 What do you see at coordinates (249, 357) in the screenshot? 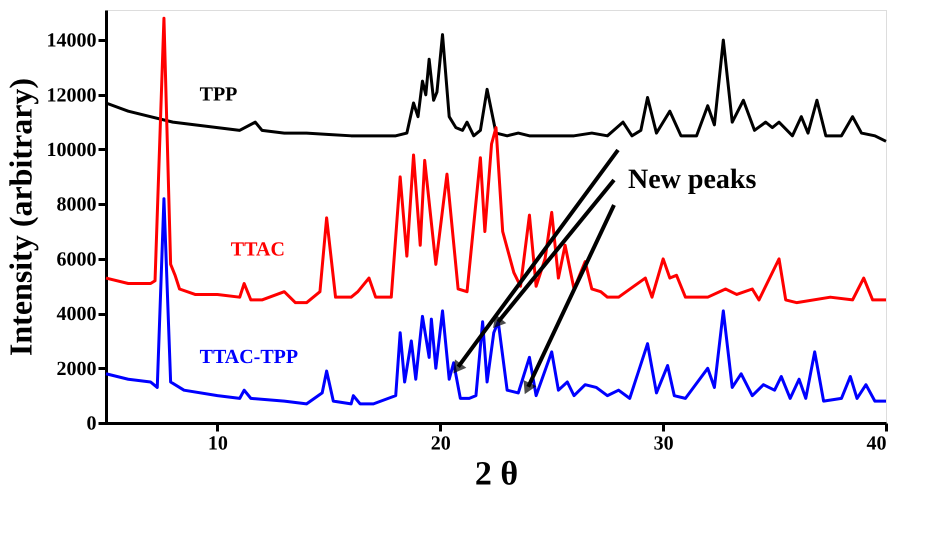
I see `series-label: TTAC-TPP` at bounding box center [249, 357].